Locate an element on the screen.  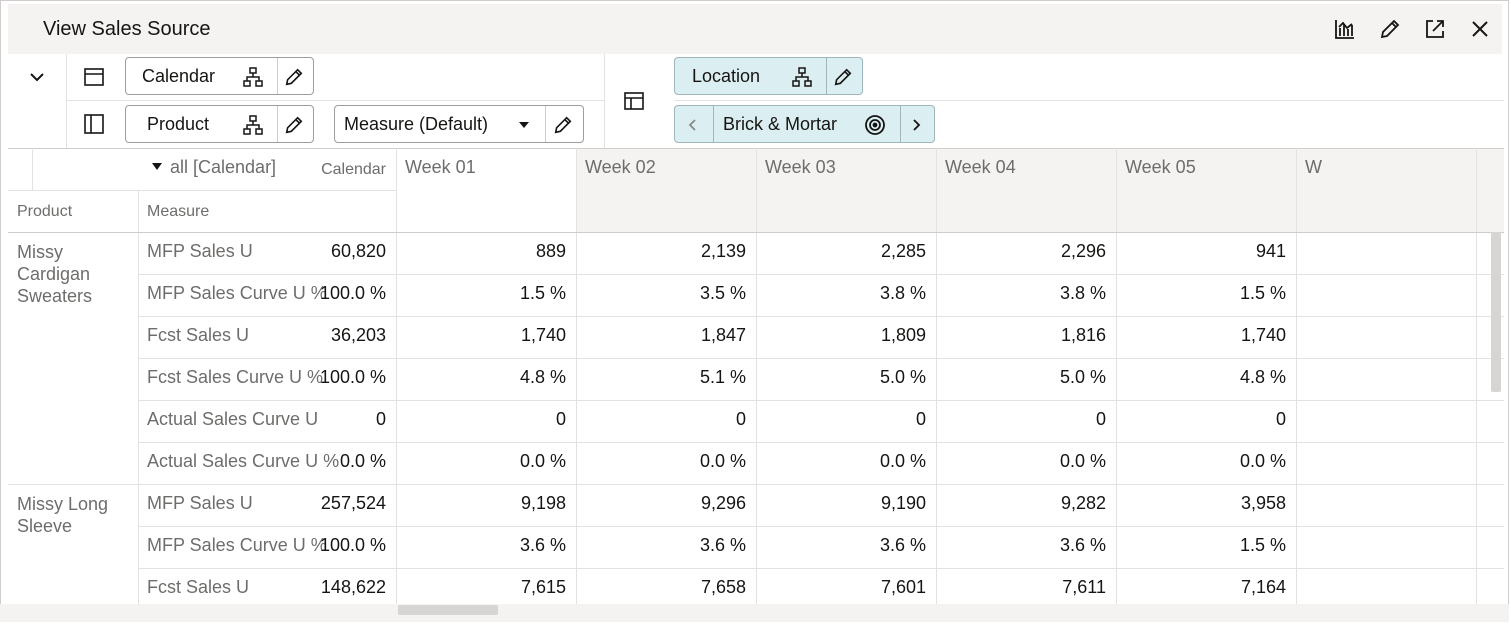
table-cell: 7,601 is located at coordinates (903, 587).